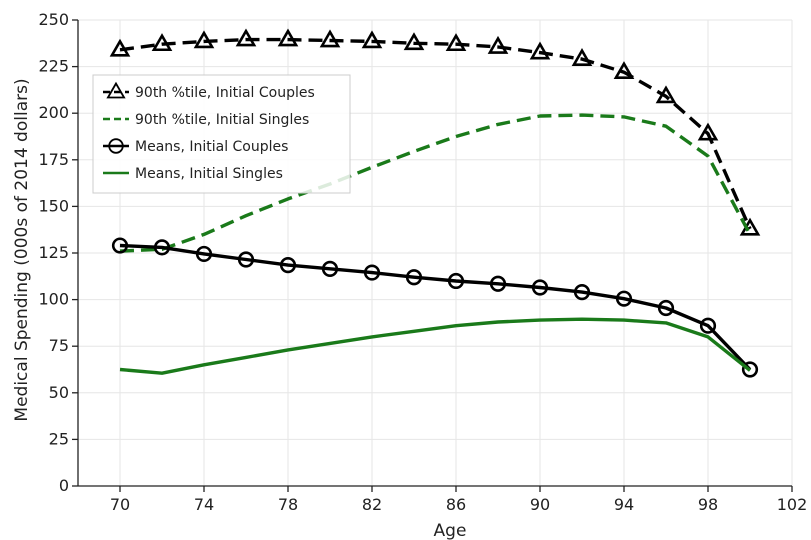 Image resolution: width=811 pixels, height=540 pixels. Describe the element at coordinates (64, 485) in the screenshot. I see `y-tick-label: 0` at that location.